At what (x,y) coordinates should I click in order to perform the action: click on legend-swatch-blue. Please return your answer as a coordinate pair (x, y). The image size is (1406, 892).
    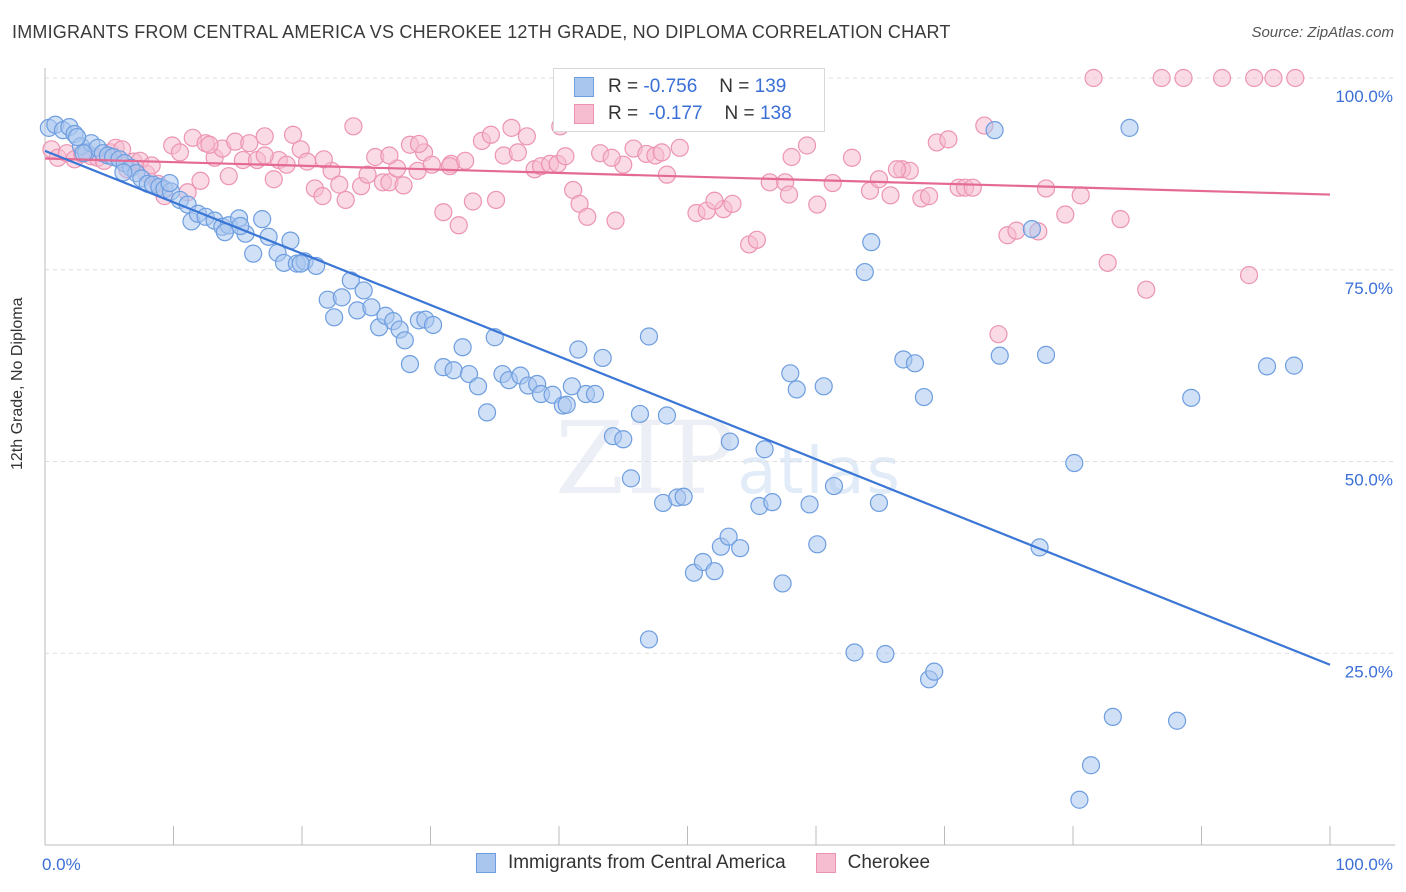
    Looking at the image, I should click on (584, 87).